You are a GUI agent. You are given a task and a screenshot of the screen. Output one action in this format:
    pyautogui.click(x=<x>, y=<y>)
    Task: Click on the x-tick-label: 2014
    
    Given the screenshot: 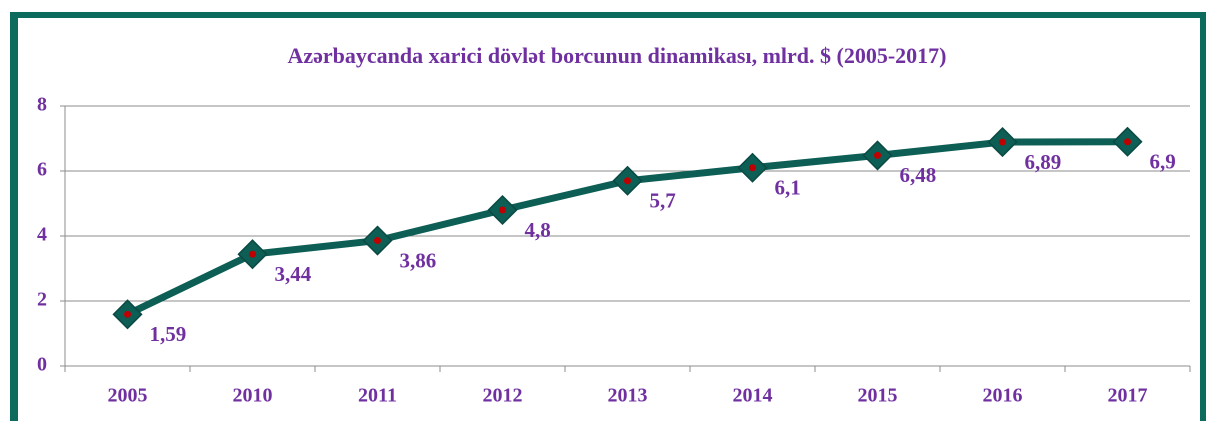 What is the action you would take?
    pyautogui.click(x=753, y=396)
    